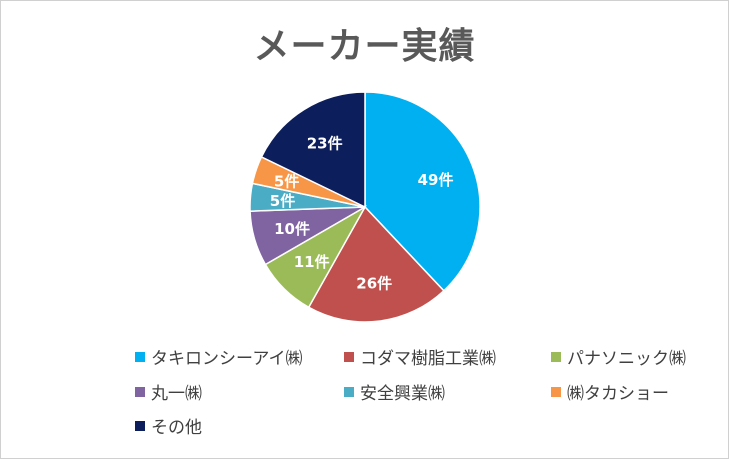  What do you see at coordinates (364, 46) in the screenshot?
I see `chart-title: メーカー実績` at bounding box center [364, 46].